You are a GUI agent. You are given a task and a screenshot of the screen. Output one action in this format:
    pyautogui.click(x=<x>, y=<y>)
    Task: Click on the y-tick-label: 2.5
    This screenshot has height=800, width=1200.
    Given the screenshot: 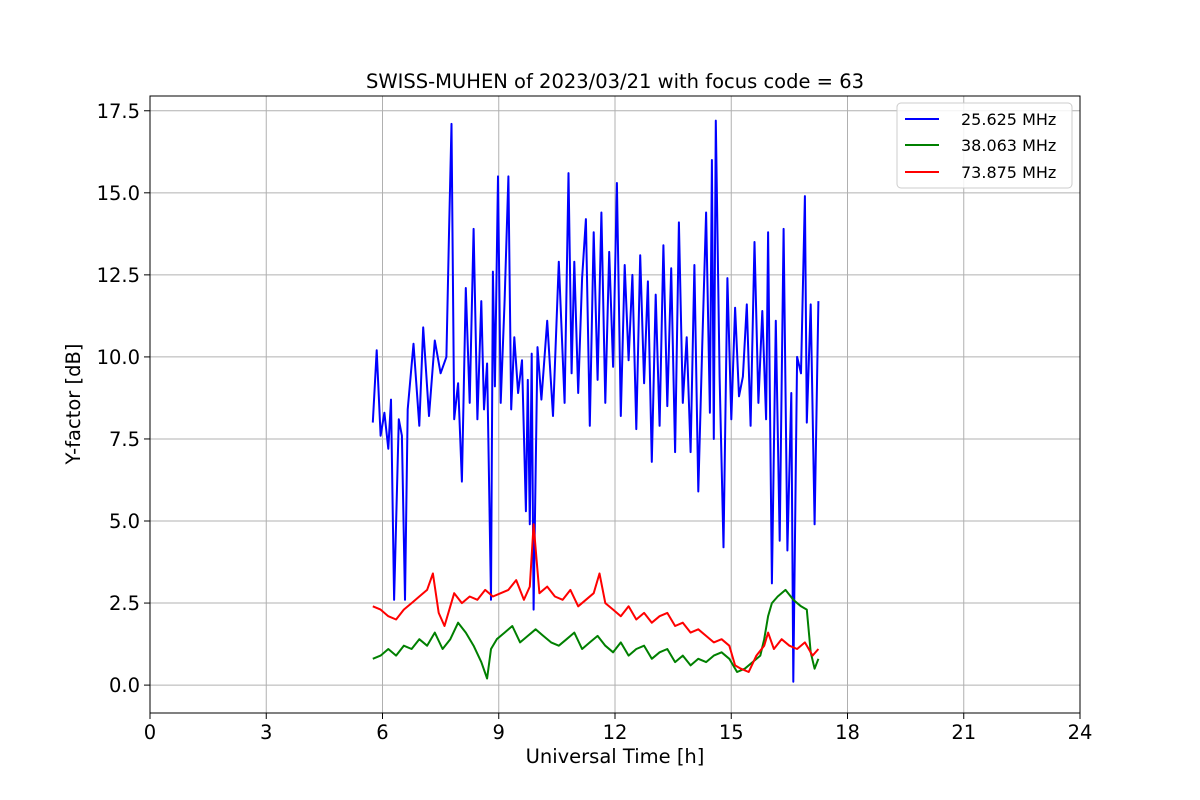 What is the action you would take?
    pyautogui.click(x=124, y=603)
    